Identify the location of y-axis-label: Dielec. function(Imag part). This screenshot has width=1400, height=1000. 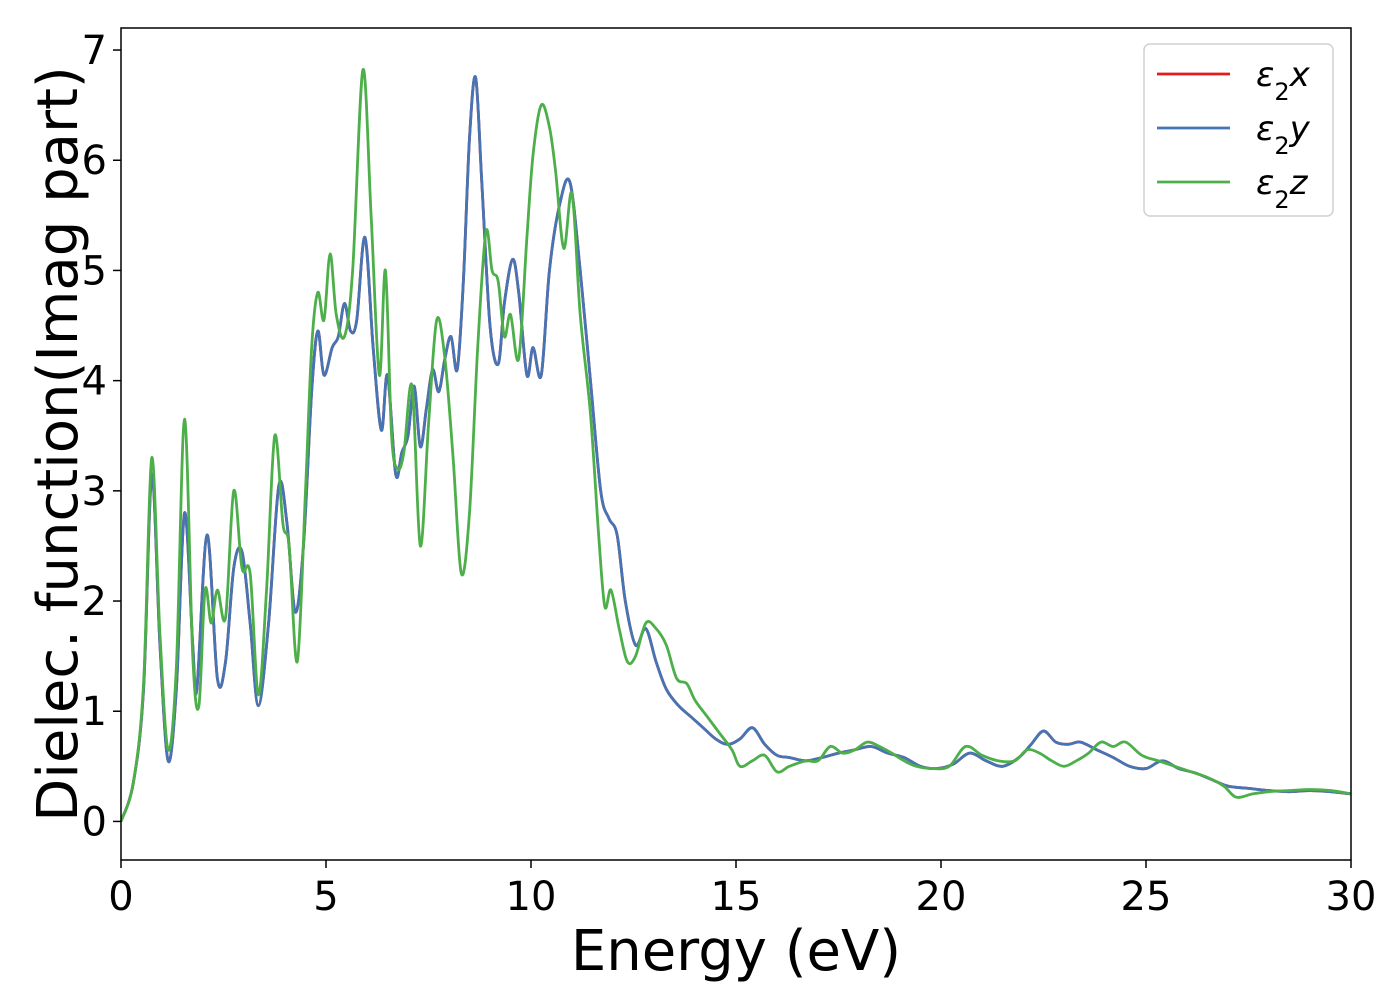
(58, 444).